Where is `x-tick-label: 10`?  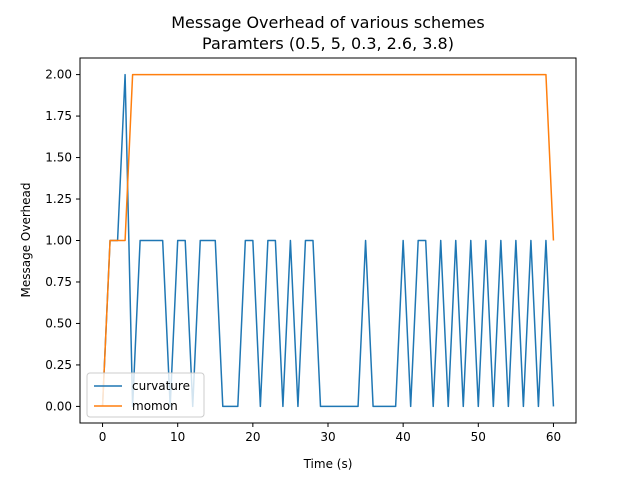
x-tick-label: 10 is located at coordinates (177, 437).